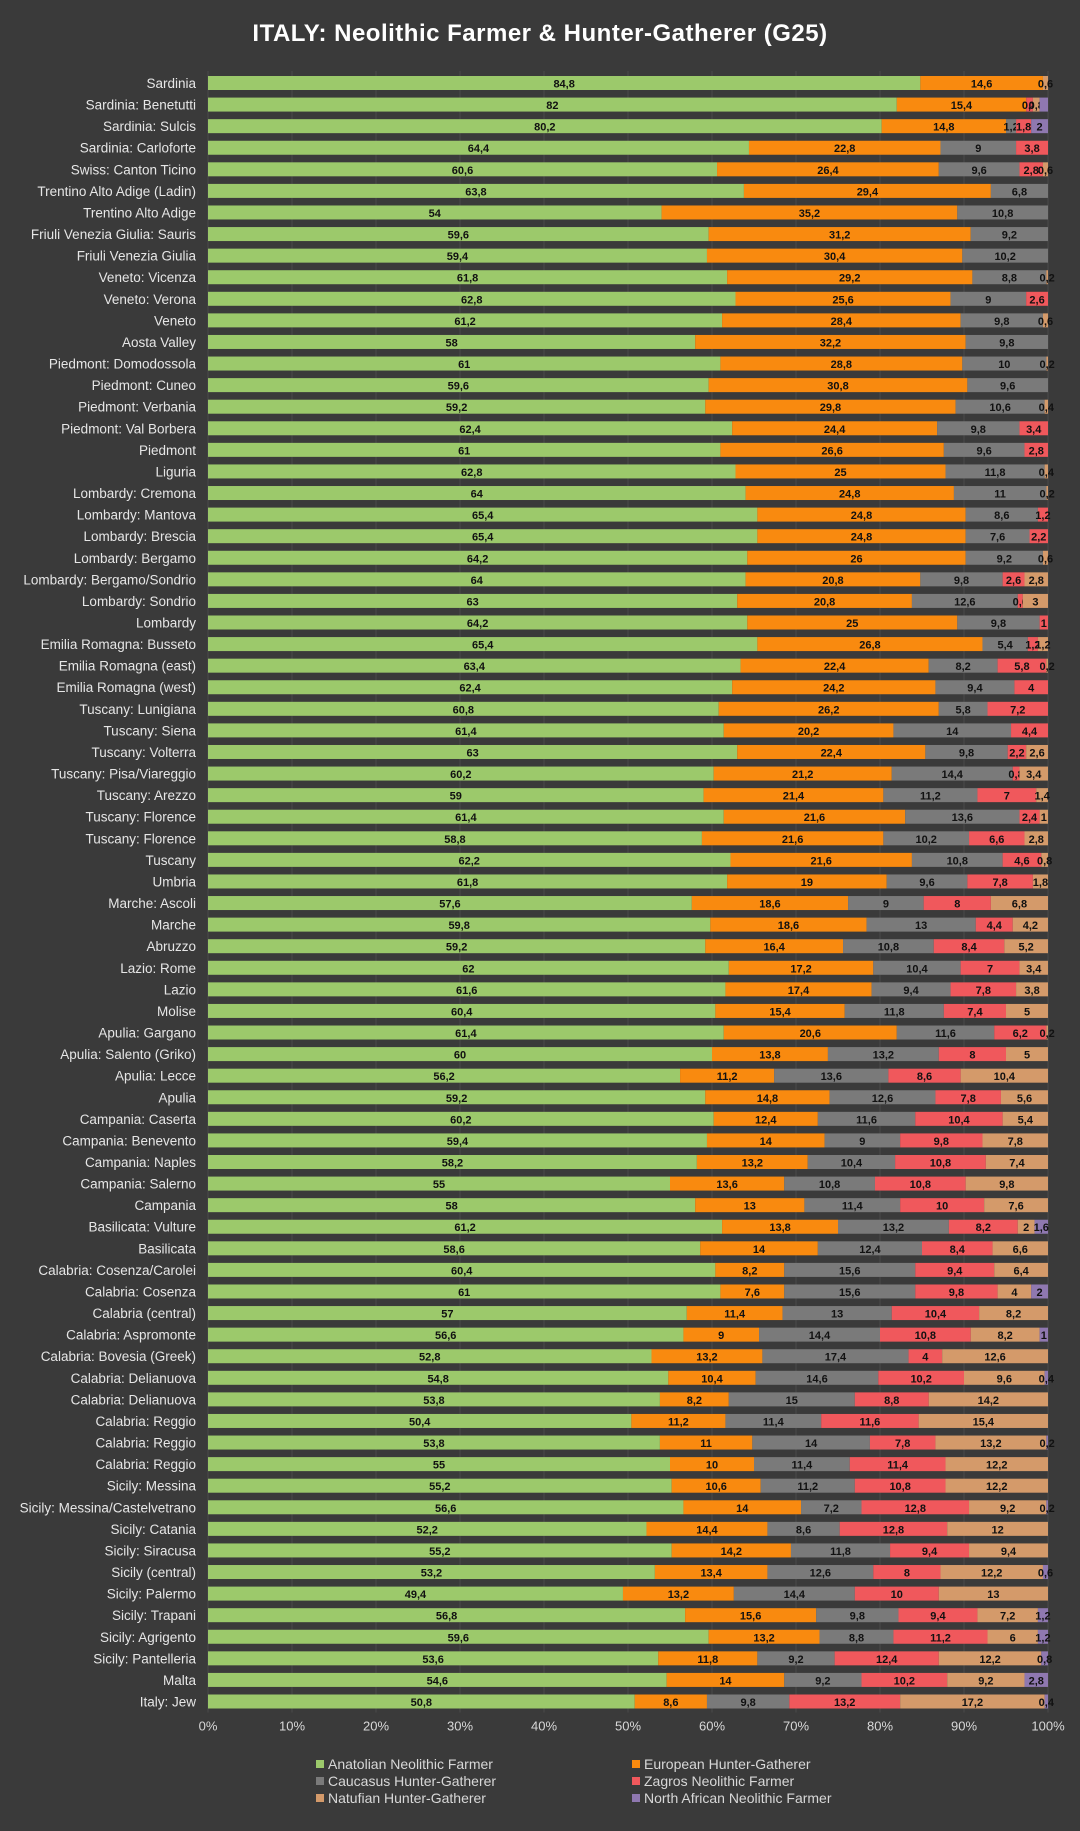 Image resolution: width=1080 pixels, height=1831 pixels. Describe the element at coordinates (636, 1781) in the screenshot. I see `legend-swatch` at that location.